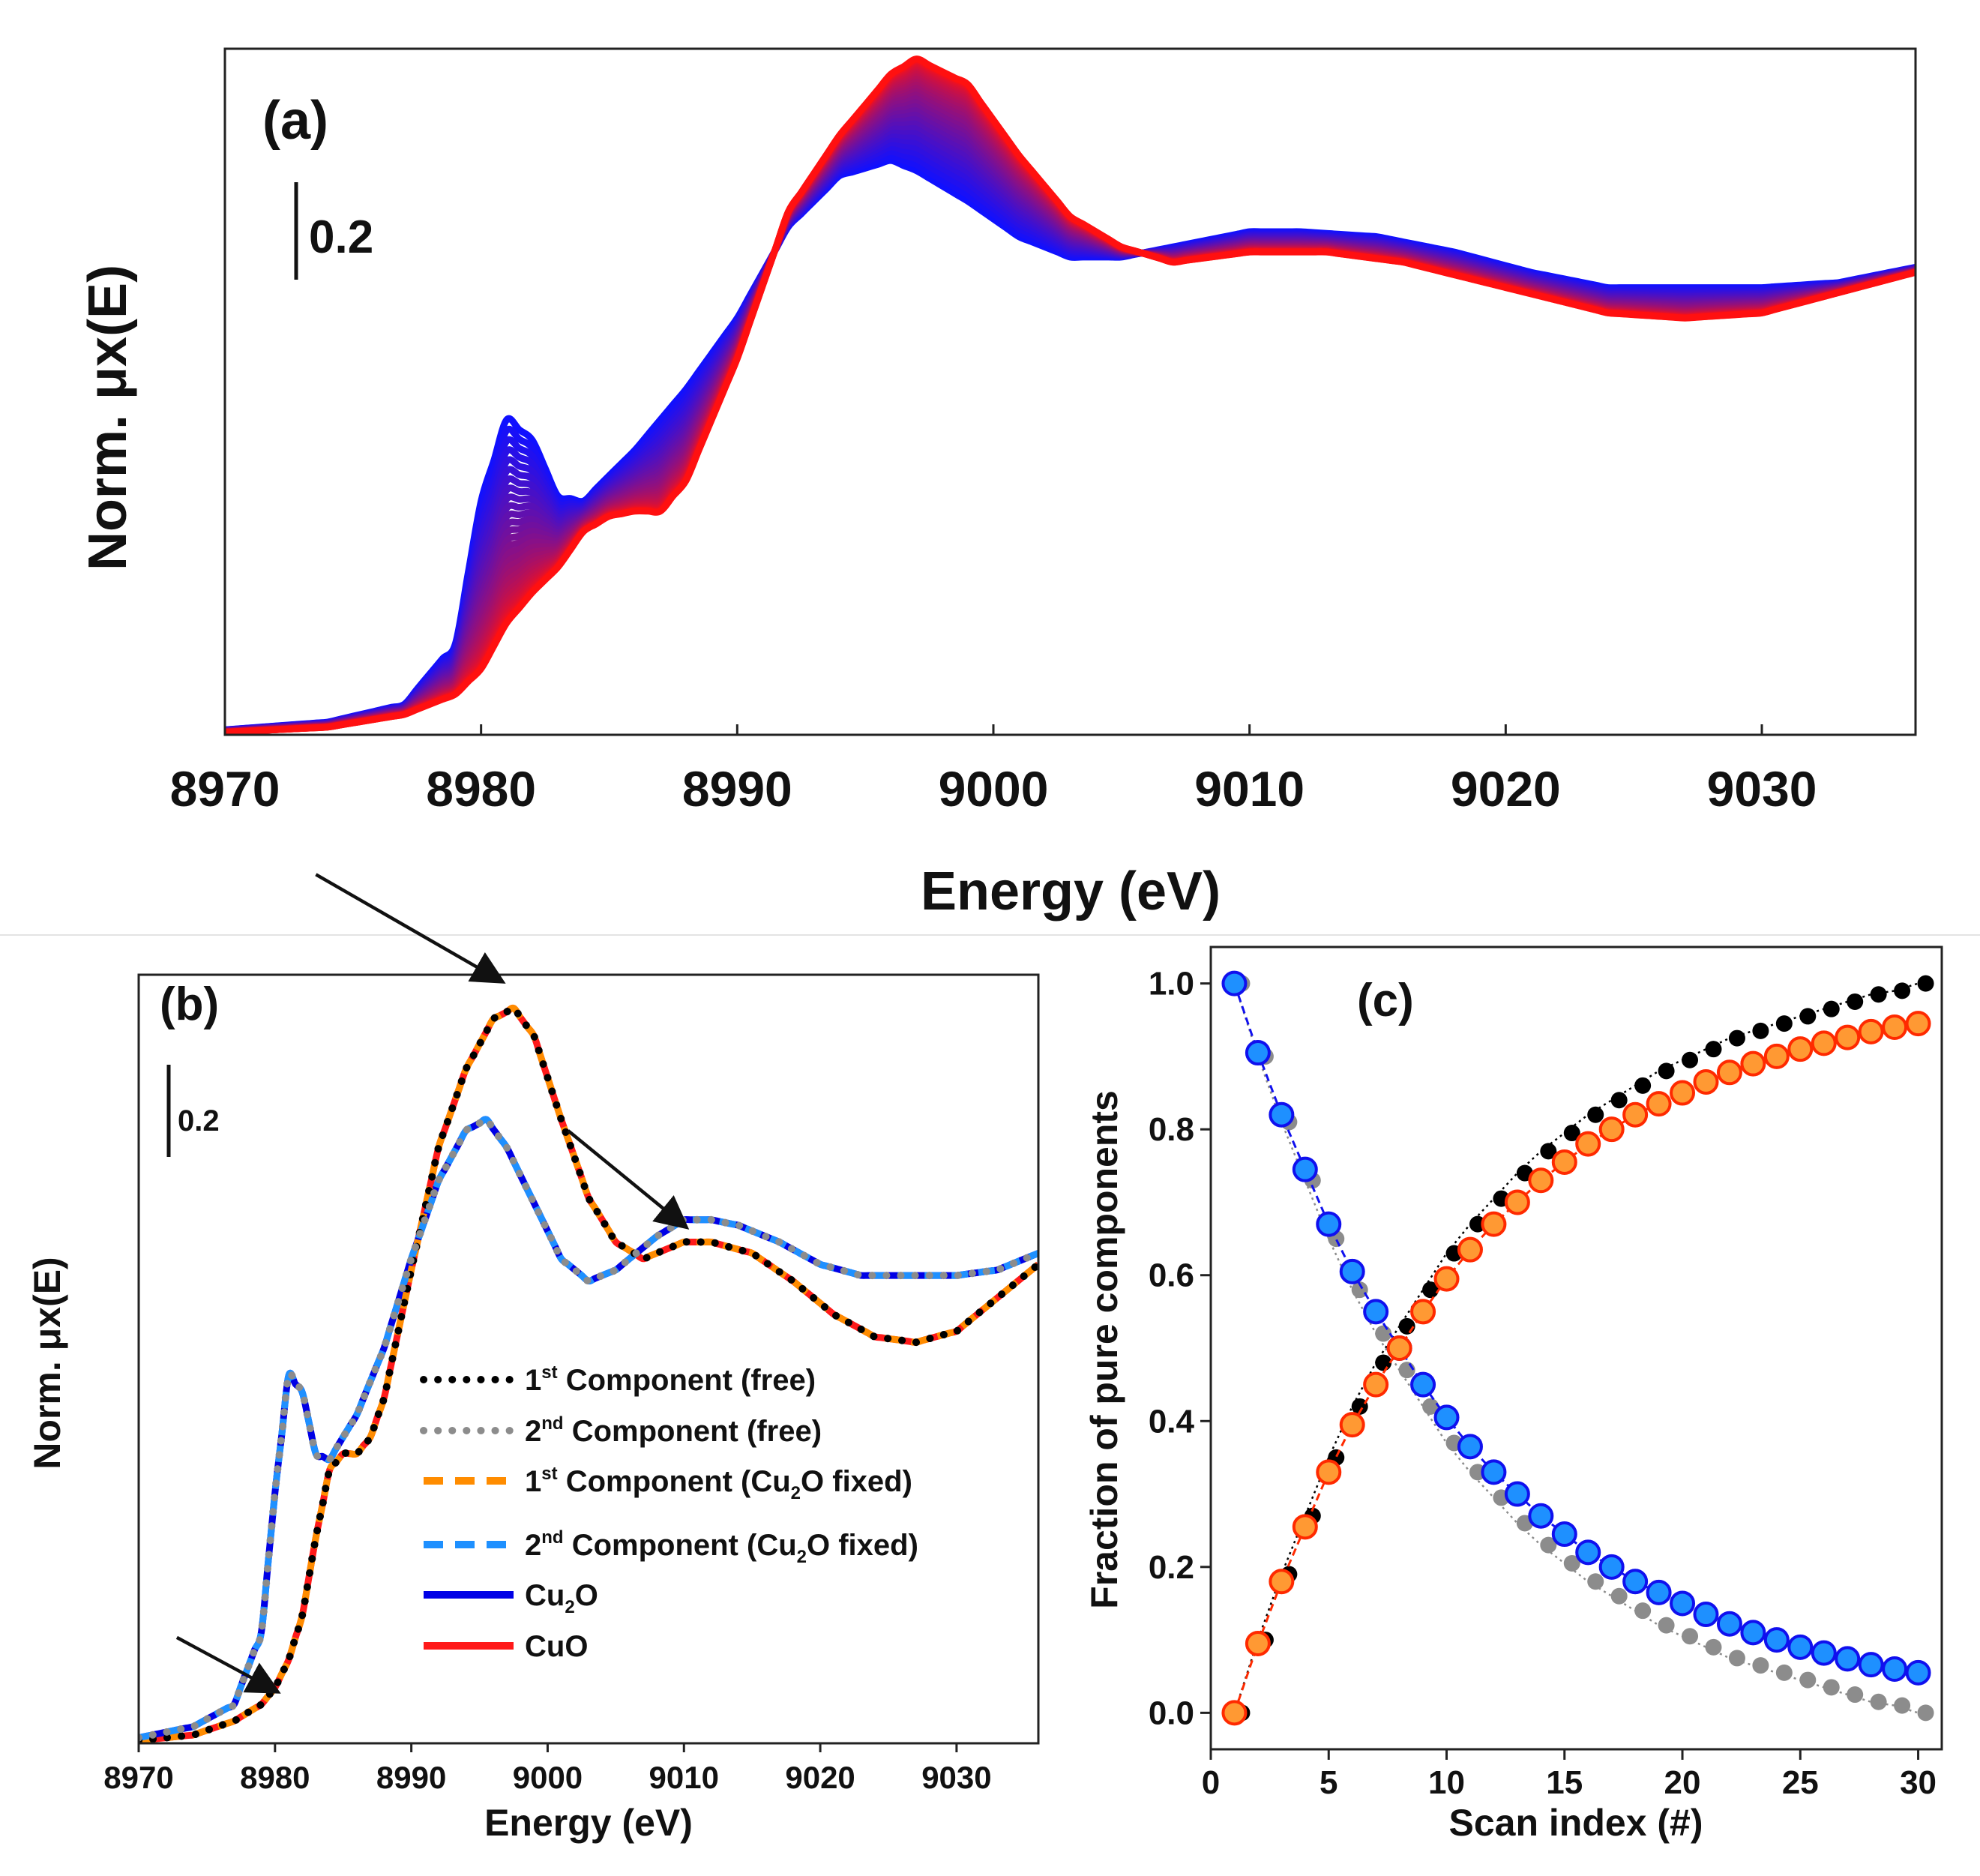  What do you see at coordinates (1171, 984) in the screenshot?
I see `panel-c-y-tick-label: 1.0` at bounding box center [1171, 984].